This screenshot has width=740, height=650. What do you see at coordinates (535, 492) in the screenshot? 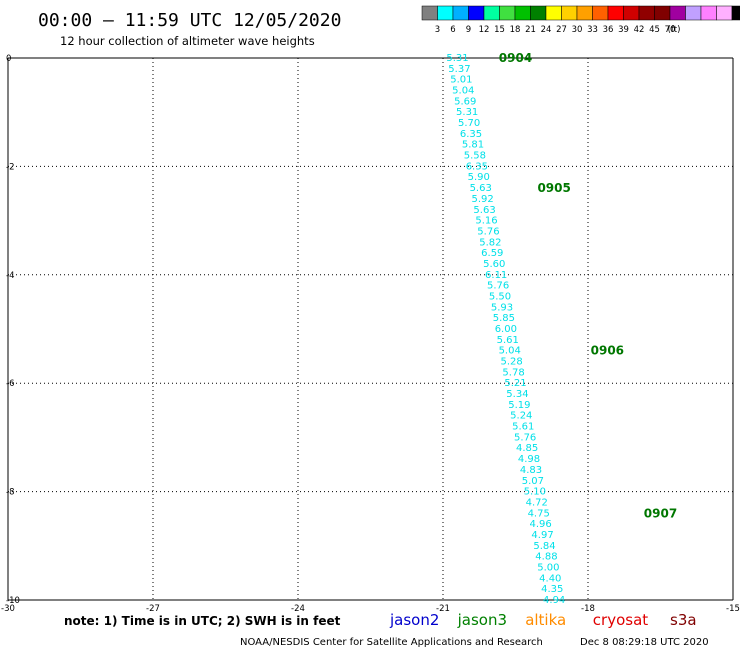
I see `swh-point: 5.10` at bounding box center [535, 492].